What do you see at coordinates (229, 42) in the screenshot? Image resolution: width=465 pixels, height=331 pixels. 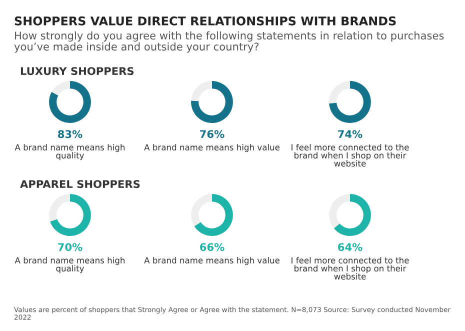 I see `text: How strongly do you agree with the following statements in relation to purchases you’ve made inside and outside your country?` at bounding box center [229, 42].